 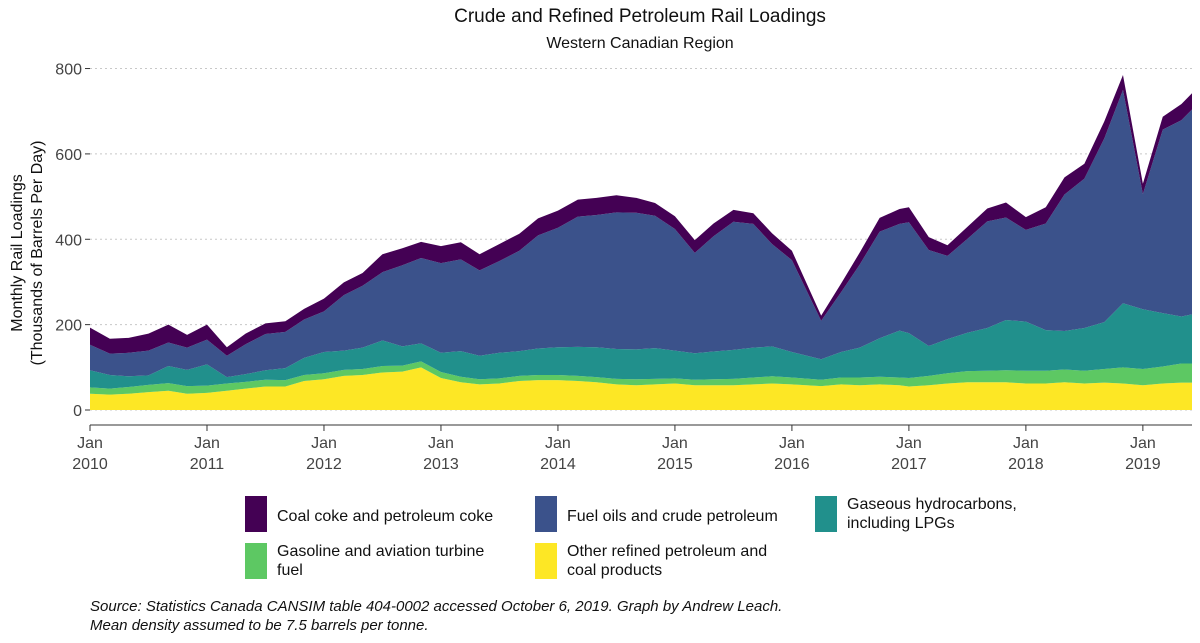 What do you see at coordinates (90, 464) in the screenshot?
I see `x-tick-label: 2010` at bounding box center [90, 464].